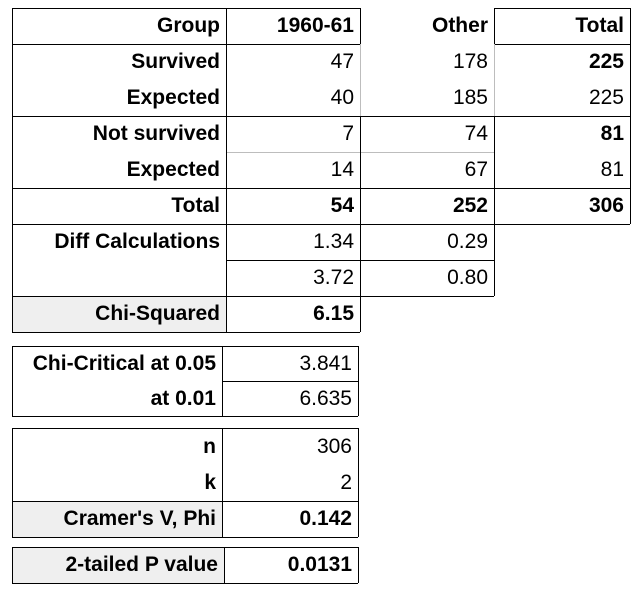 The image size is (637, 592). I want to click on cell-total-total: 306, so click(606, 205).